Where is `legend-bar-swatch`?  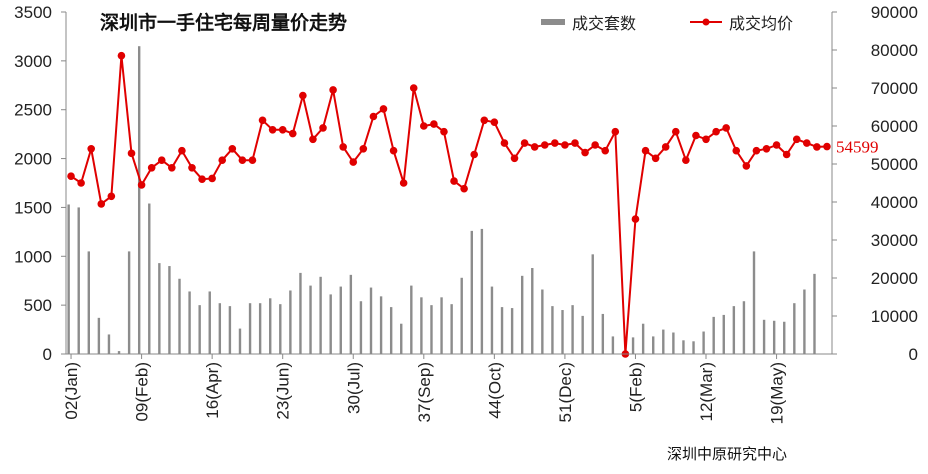 legend-bar-swatch is located at coordinates (553, 22).